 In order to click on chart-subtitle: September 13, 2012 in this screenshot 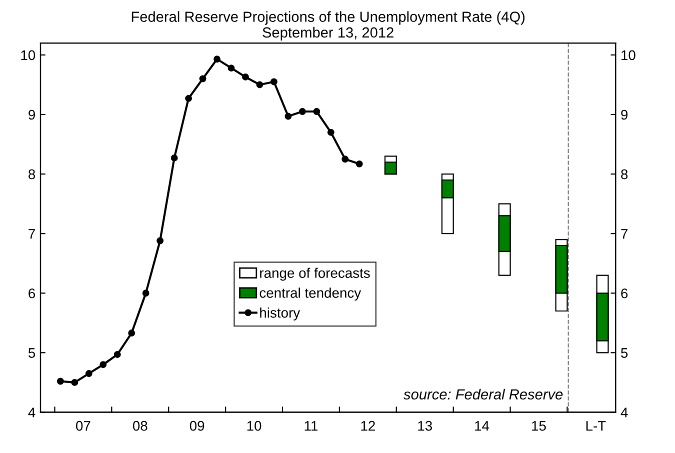, I will do `click(328, 33)`.